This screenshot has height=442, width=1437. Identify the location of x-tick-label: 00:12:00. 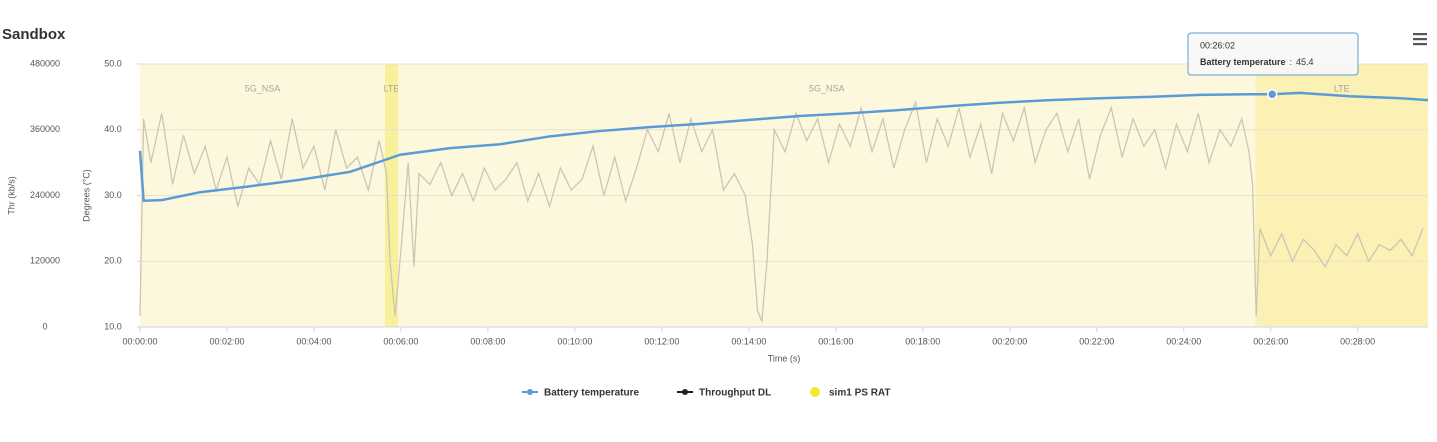
(661, 341).